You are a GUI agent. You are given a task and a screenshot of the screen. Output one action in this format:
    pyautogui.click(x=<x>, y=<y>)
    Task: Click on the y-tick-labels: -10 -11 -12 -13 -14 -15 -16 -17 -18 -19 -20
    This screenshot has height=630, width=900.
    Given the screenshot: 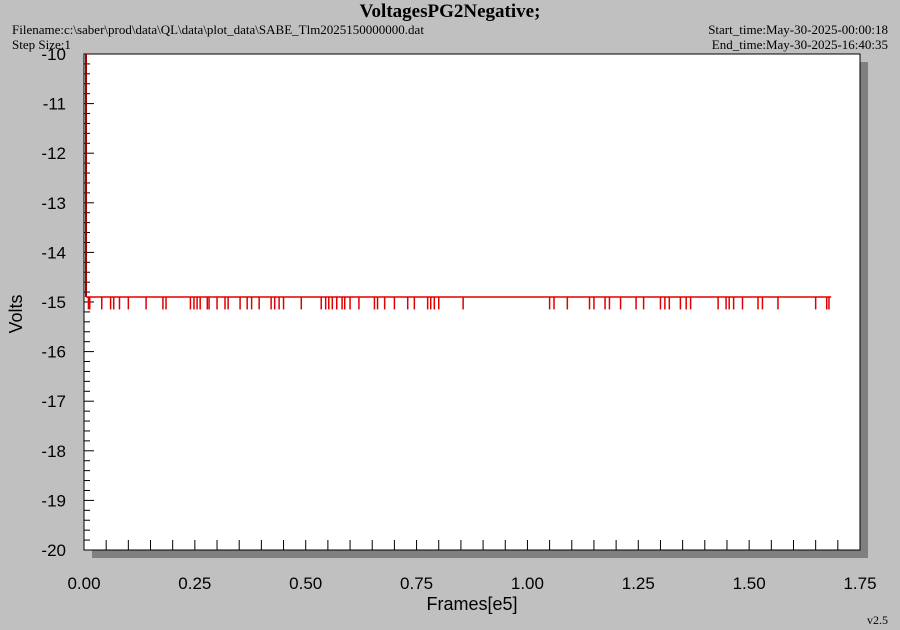 What is the action you would take?
    pyautogui.click(x=53, y=302)
    